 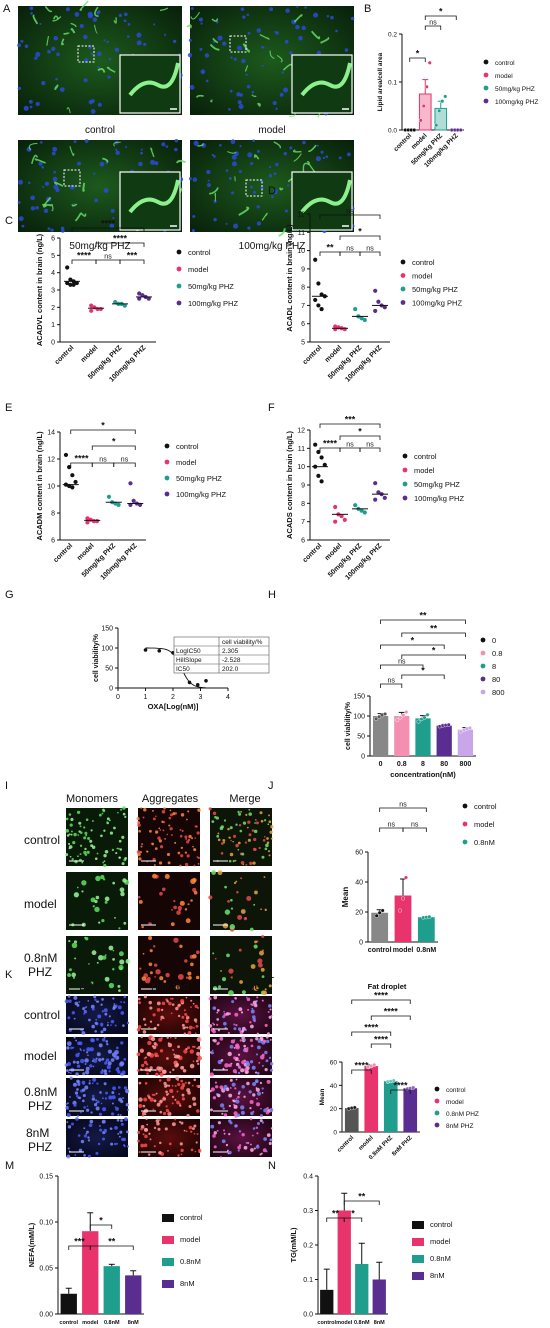 What do you see at coordinates (37, 1133) in the screenshot?
I see `panelK-row-8nm: 8nM` at bounding box center [37, 1133].